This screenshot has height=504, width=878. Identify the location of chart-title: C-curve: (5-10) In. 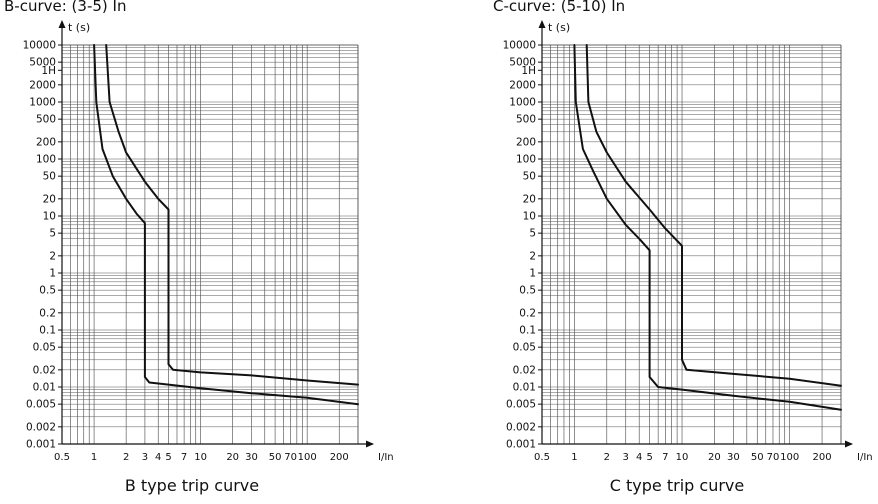
(559, 7).